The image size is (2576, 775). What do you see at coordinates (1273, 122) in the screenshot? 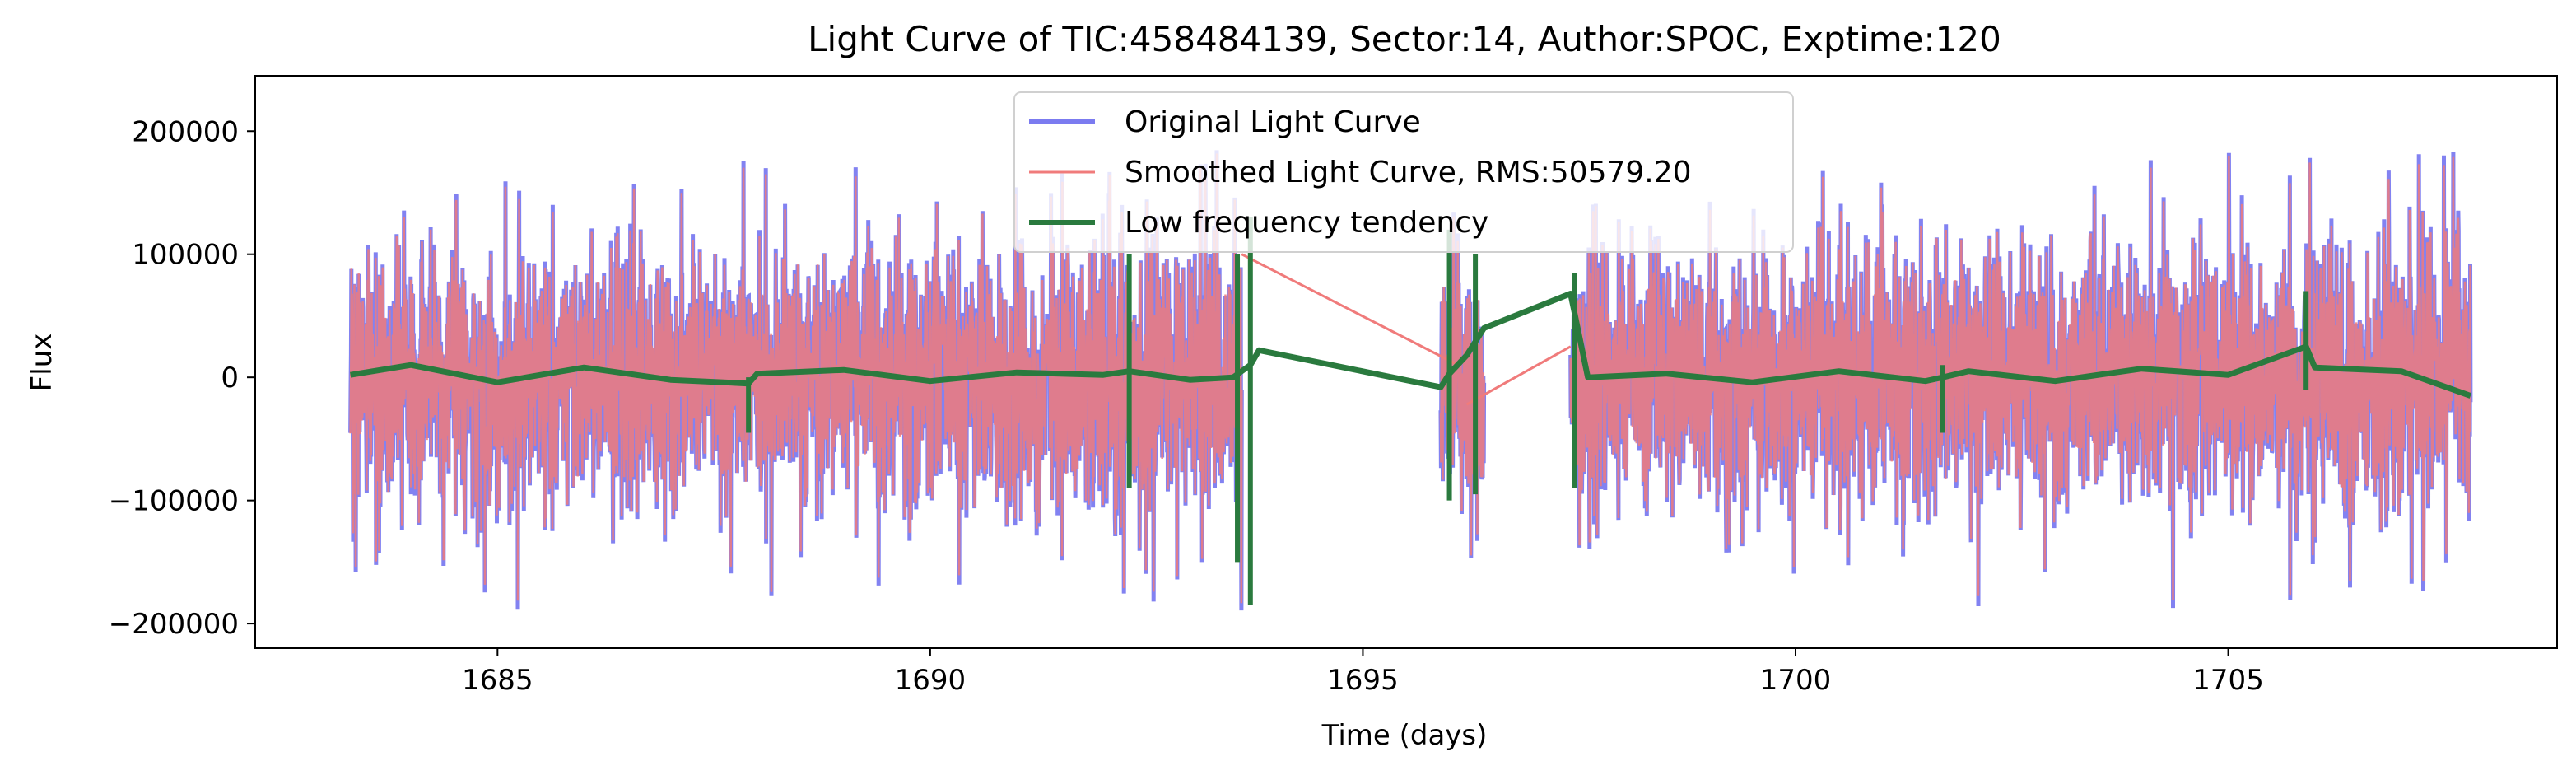
I see `legend-label-original: Original Light Curve` at bounding box center [1273, 122].